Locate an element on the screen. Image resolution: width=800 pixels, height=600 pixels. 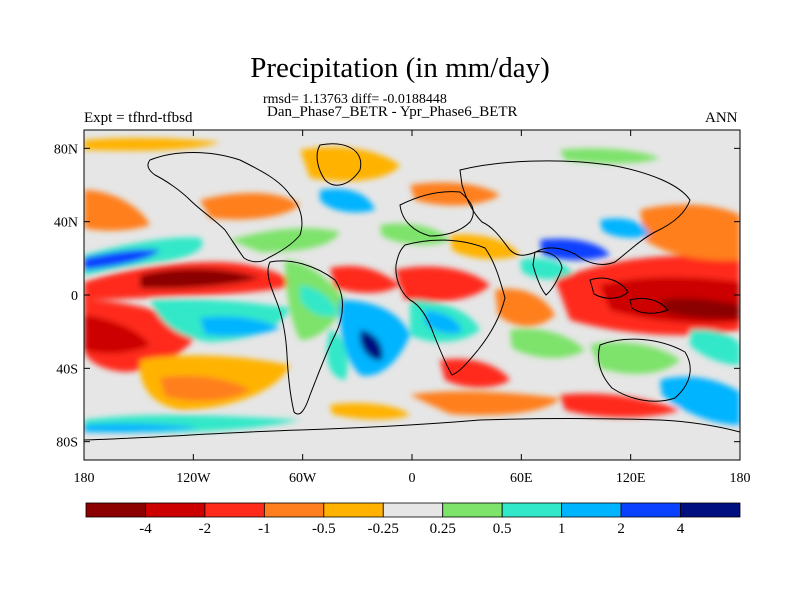
plot-subtitle: Dan_Phase7_BETR - Ypr_Phase6_BETR is located at coordinates (392, 112).